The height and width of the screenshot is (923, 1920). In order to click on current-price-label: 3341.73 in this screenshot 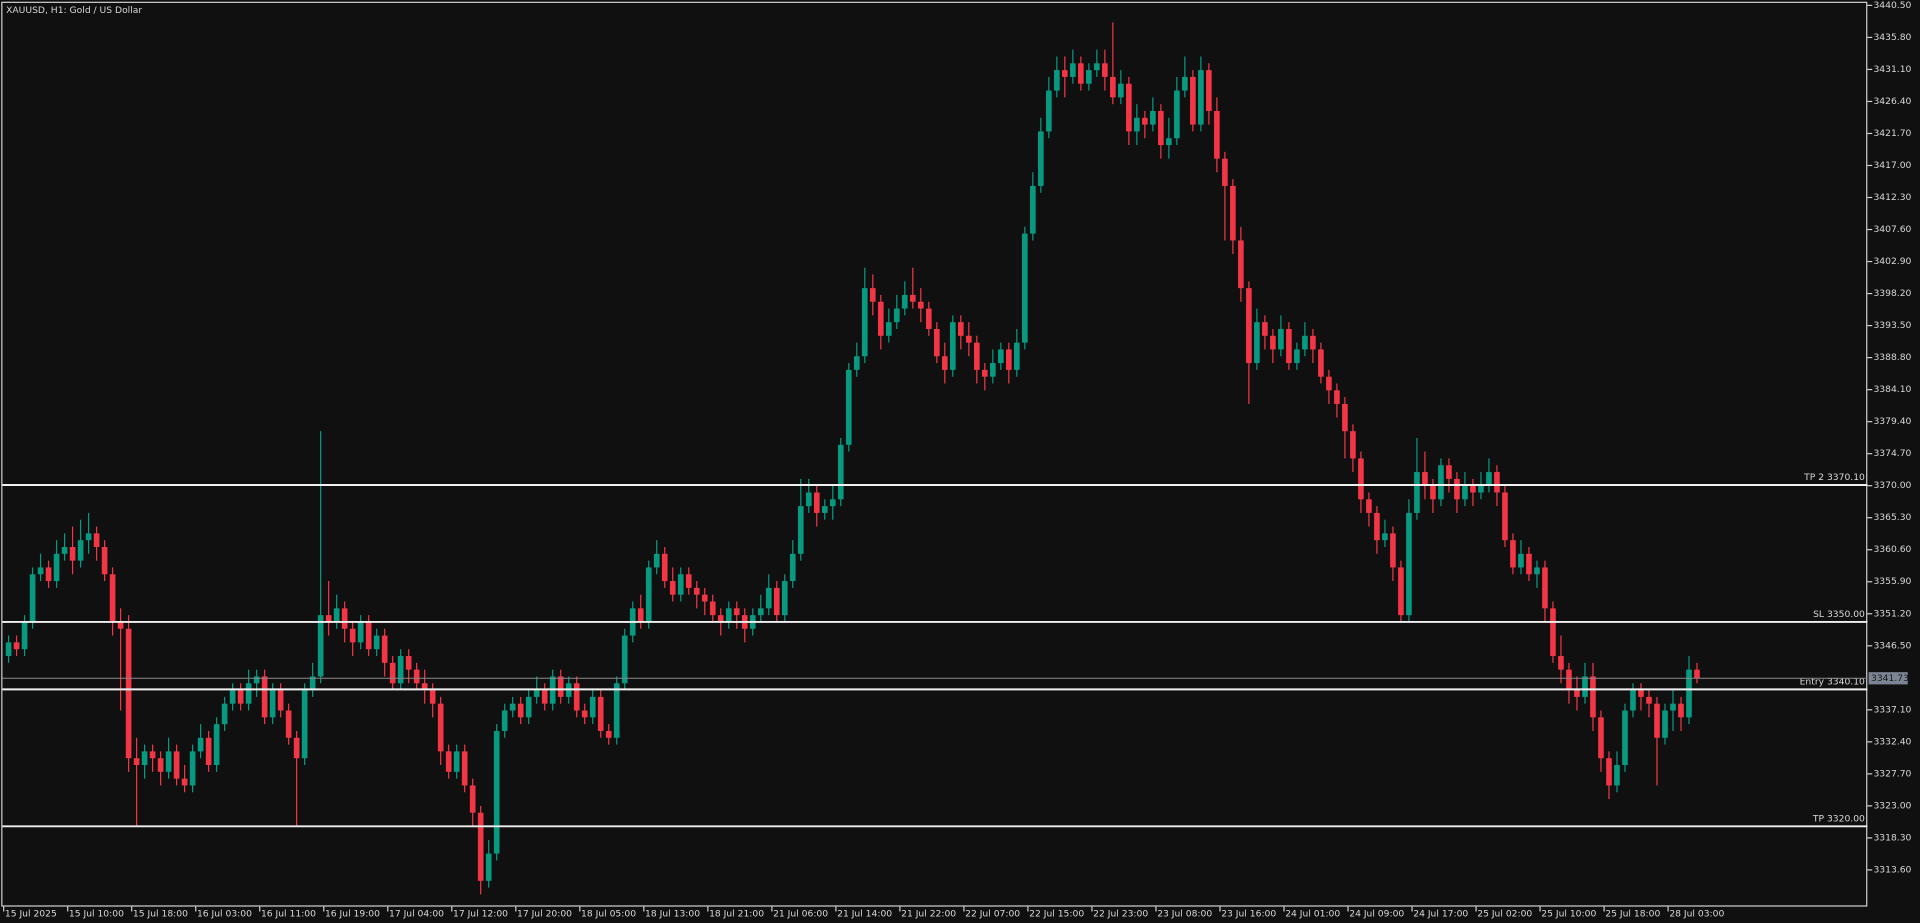, I will do `click(1890, 678)`.